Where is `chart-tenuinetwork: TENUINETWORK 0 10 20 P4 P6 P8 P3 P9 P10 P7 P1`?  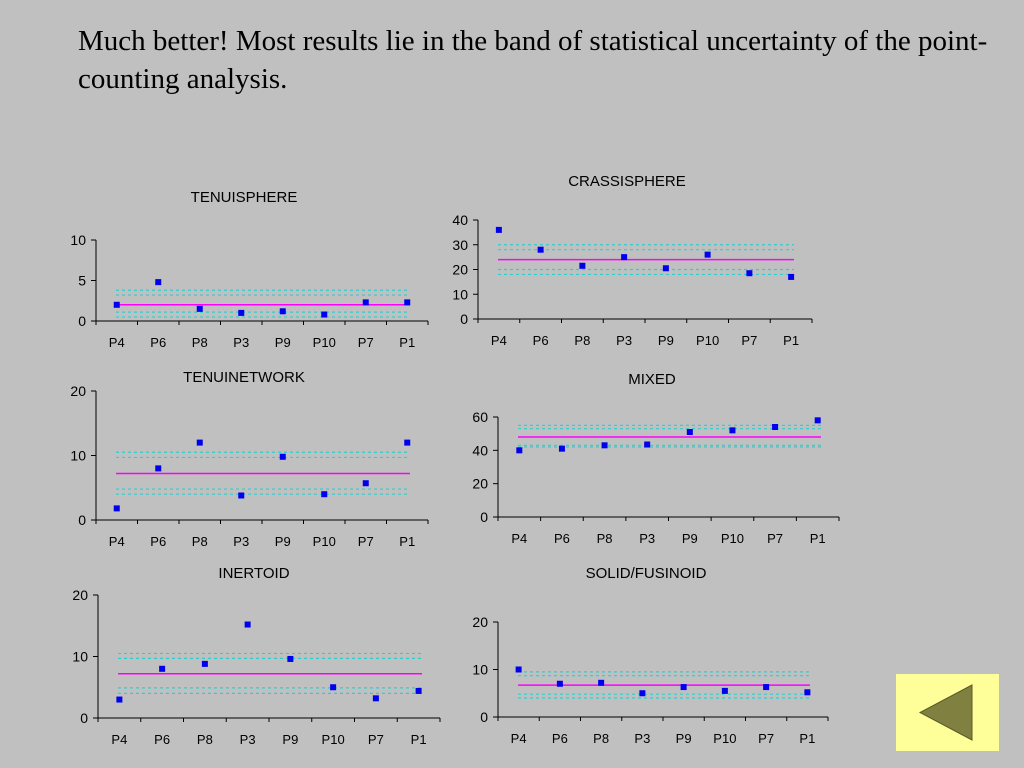 chart-tenuinetwork: TENUINETWORK 0 10 20 P4 P6 P8 P3 P9 P10 P7 P1 is located at coordinates (249, 459).